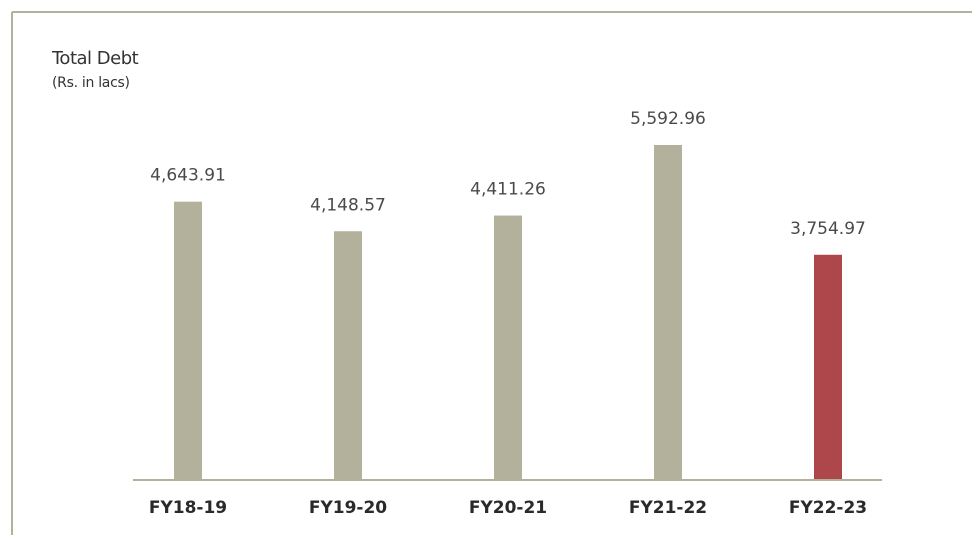 This screenshot has width=972, height=535. I want to click on x-tick-label: FY21-22, so click(668, 508).